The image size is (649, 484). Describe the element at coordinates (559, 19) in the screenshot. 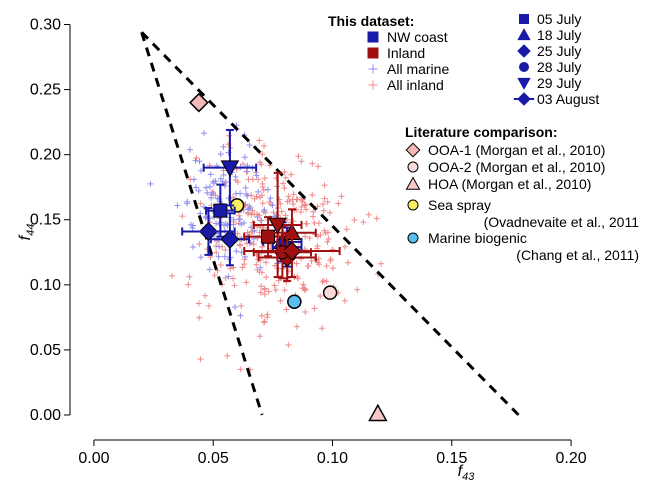

I see `legend-date-label: 05 July` at that location.